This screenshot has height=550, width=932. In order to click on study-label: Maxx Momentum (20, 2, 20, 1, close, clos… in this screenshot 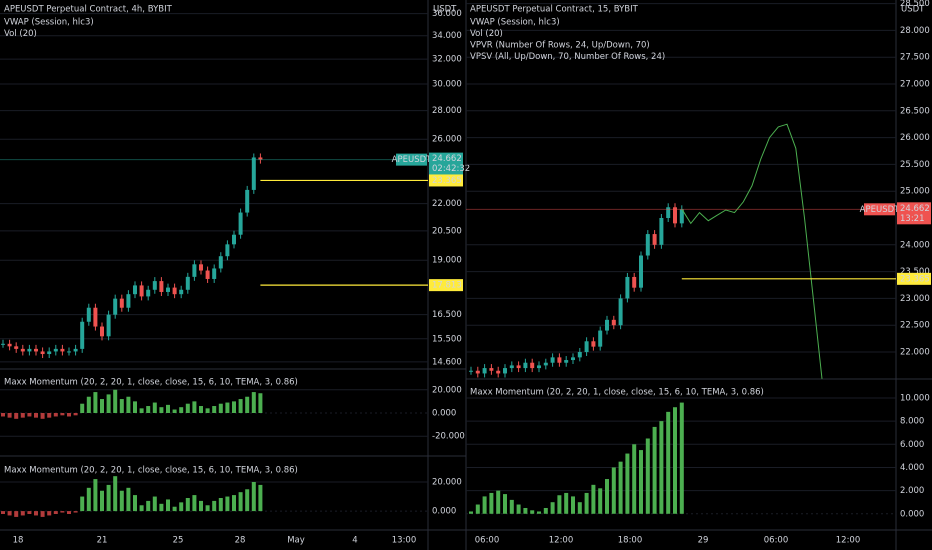, I will do `click(617, 393)`.